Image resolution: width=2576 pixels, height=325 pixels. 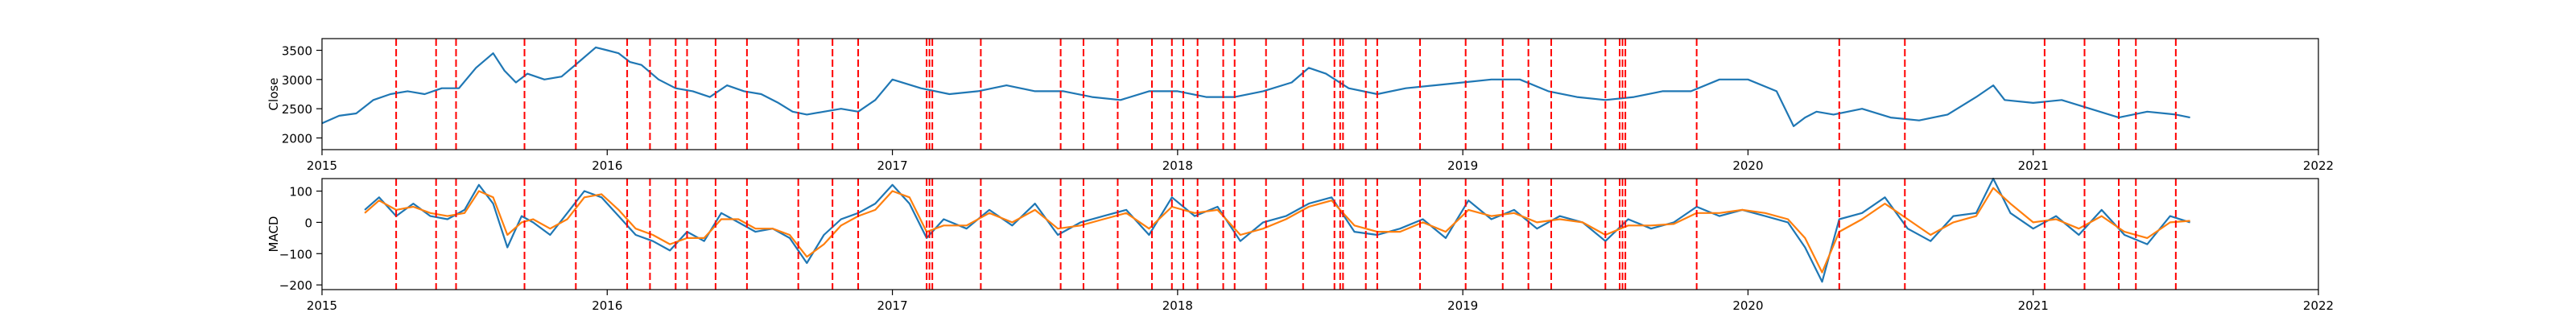 I want to click on x-tick-label-macd-7: 2022, so click(x=2318, y=305).